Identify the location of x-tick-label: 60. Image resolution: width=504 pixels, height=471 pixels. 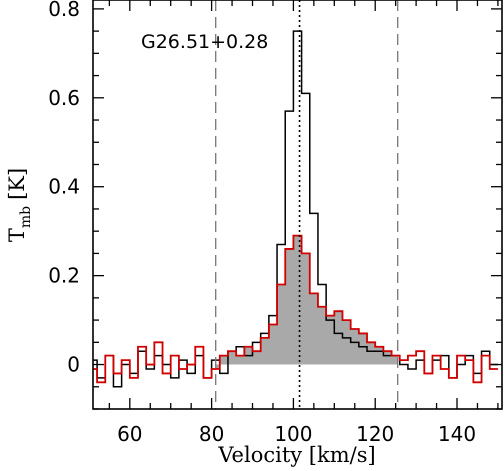
(129, 434).